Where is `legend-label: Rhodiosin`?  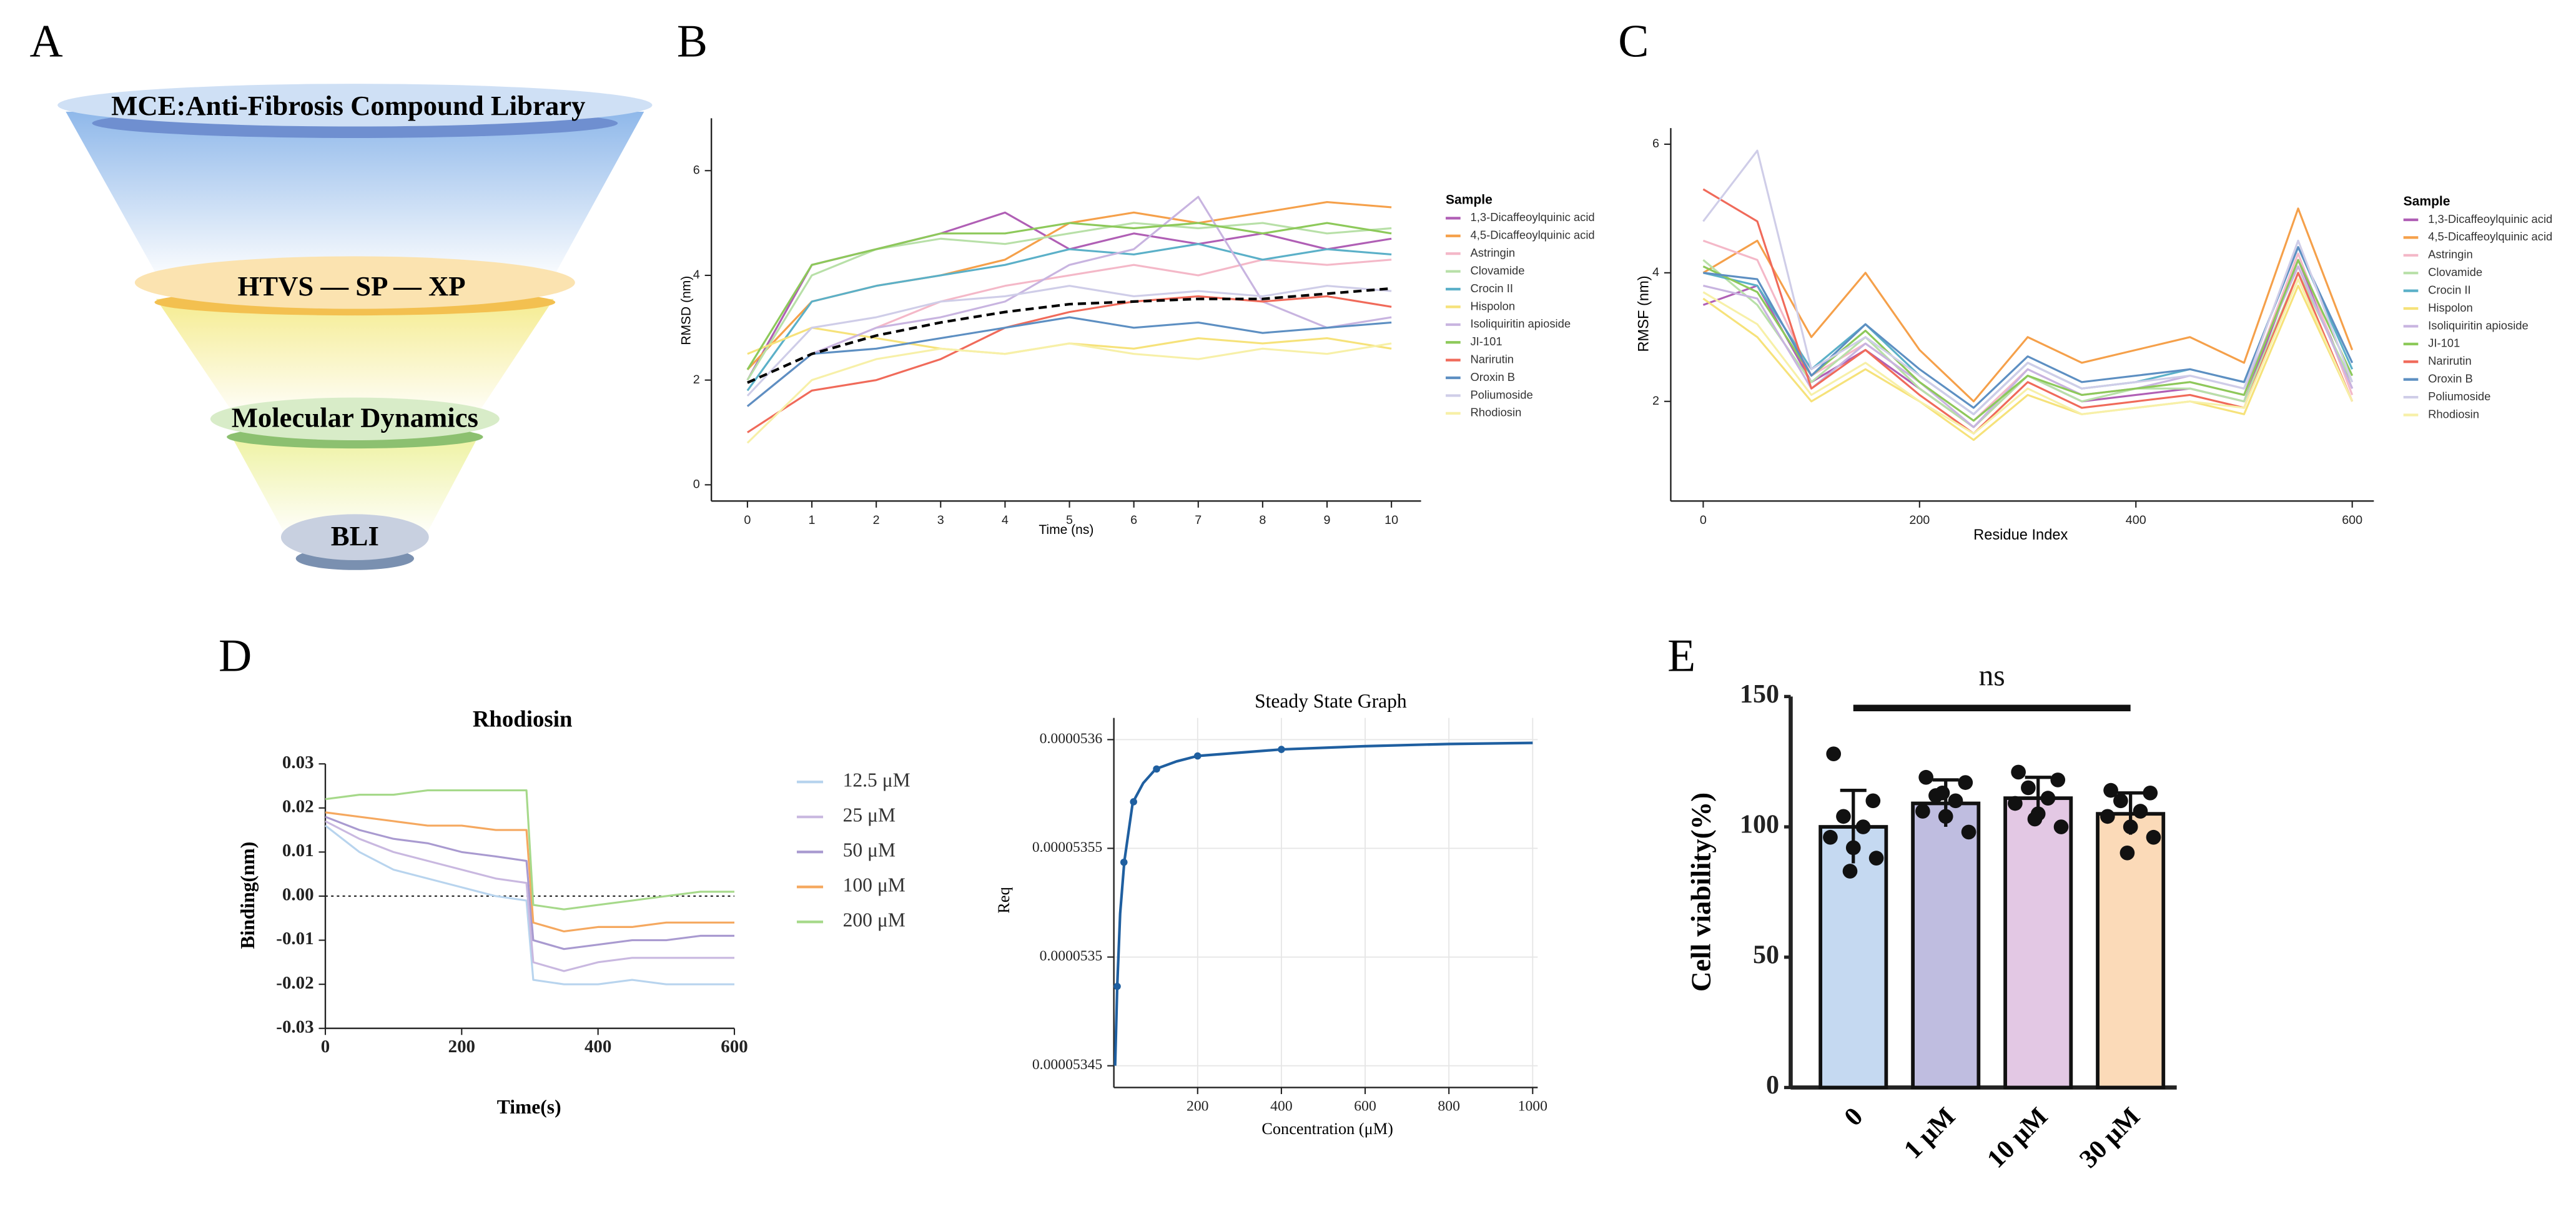 legend-label: Rhodiosin is located at coordinates (1495, 412).